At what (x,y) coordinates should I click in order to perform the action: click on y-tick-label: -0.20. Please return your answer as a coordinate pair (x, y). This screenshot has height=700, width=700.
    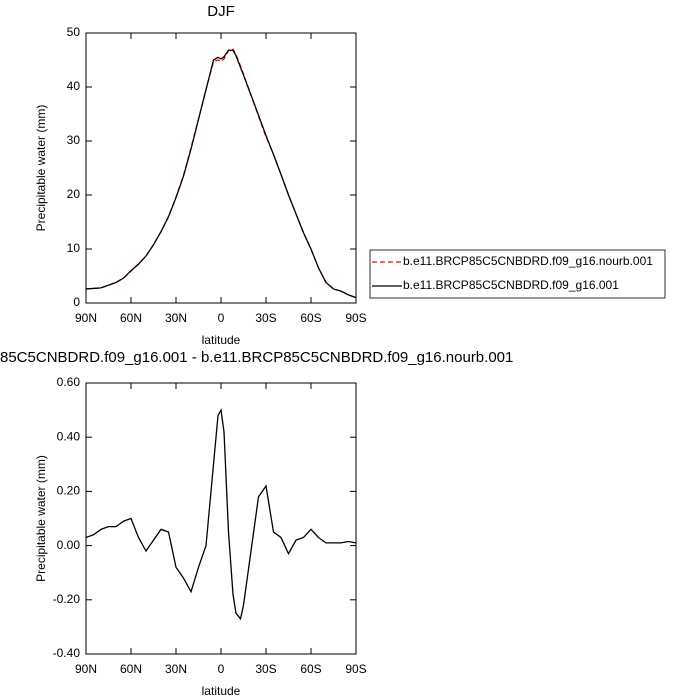
    Looking at the image, I should click on (67, 599).